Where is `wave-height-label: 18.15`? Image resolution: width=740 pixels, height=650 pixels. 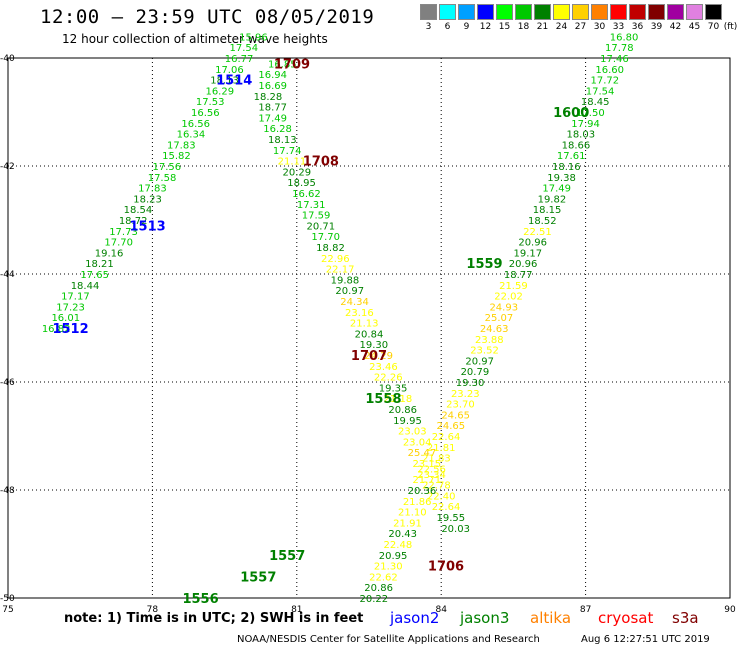 wave-height-label: 18.15 is located at coordinates (547, 210).